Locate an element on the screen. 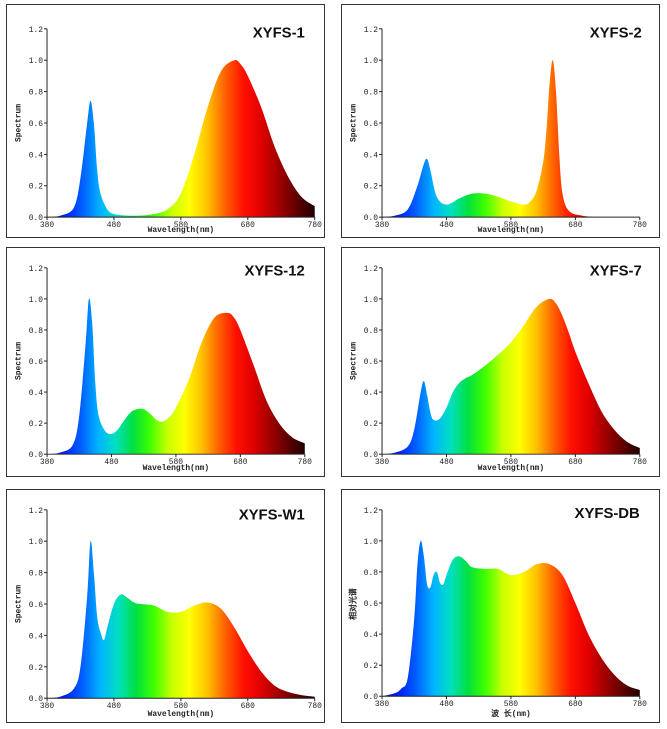 The image size is (667, 729). chart-title: XYFS-2 is located at coordinates (616, 34).